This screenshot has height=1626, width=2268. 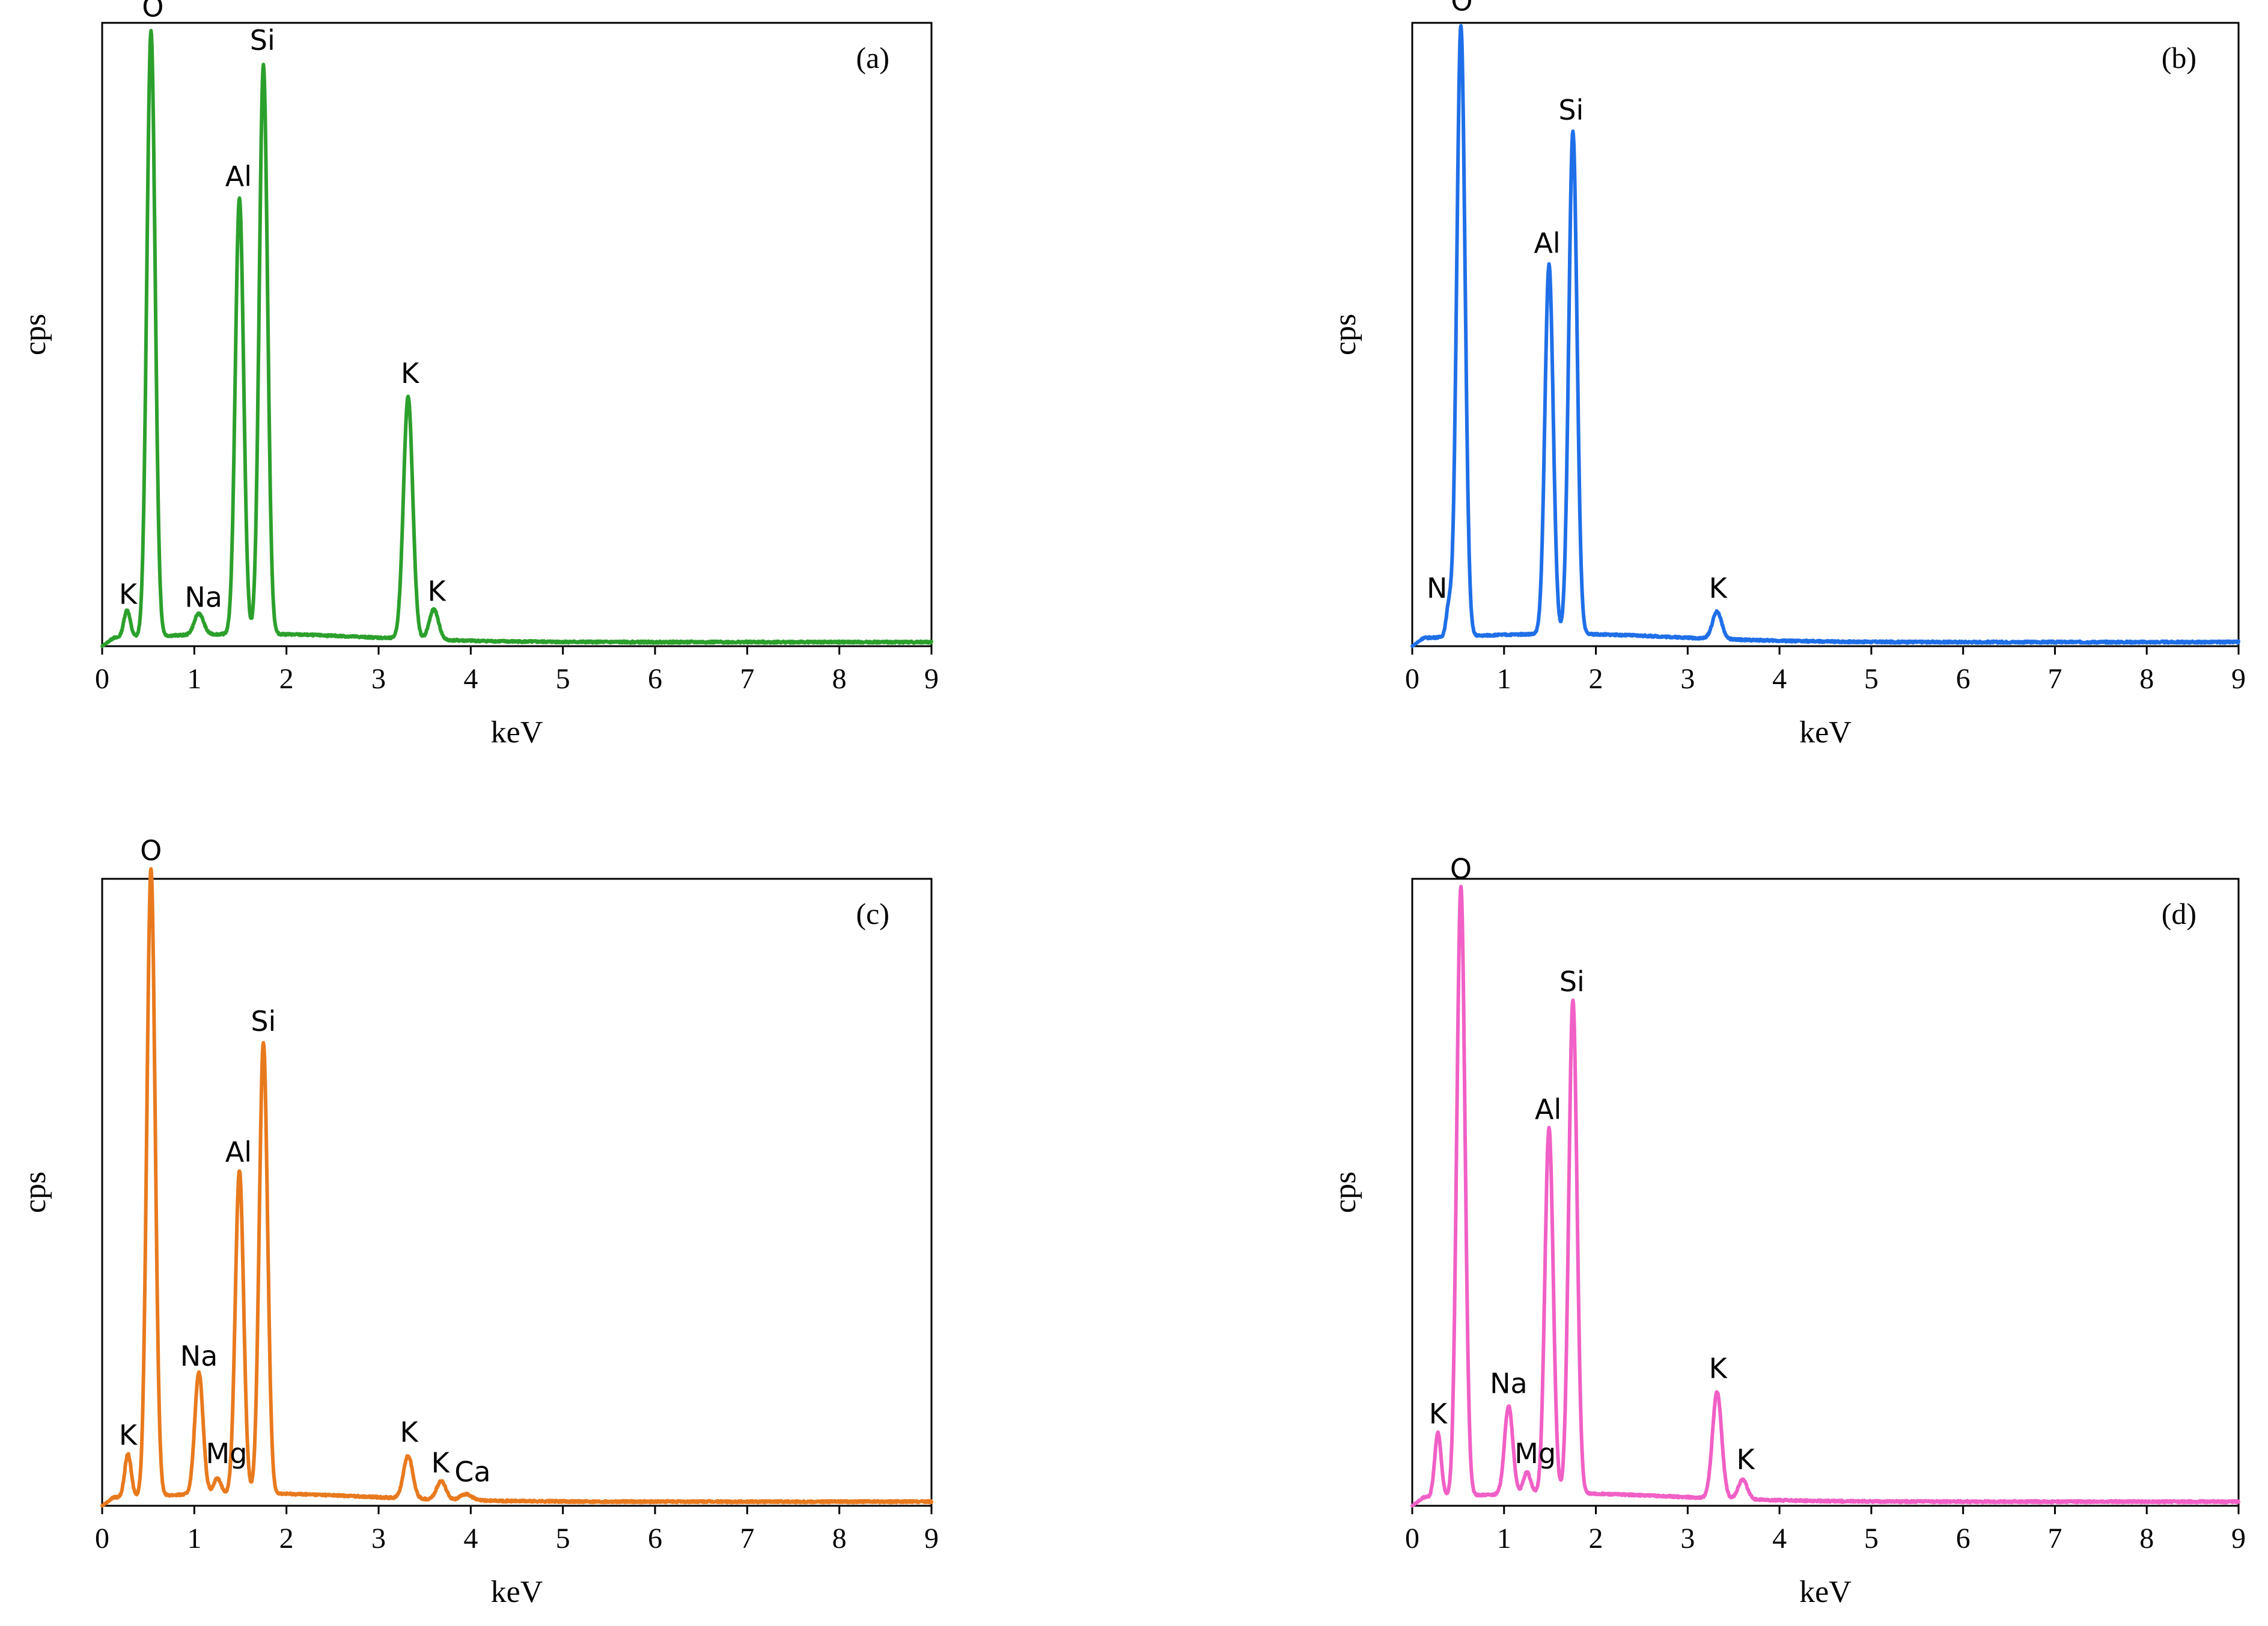 What do you see at coordinates (873, 58) in the screenshot?
I see `panel-label: (a)` at bounding box center [873, 58].